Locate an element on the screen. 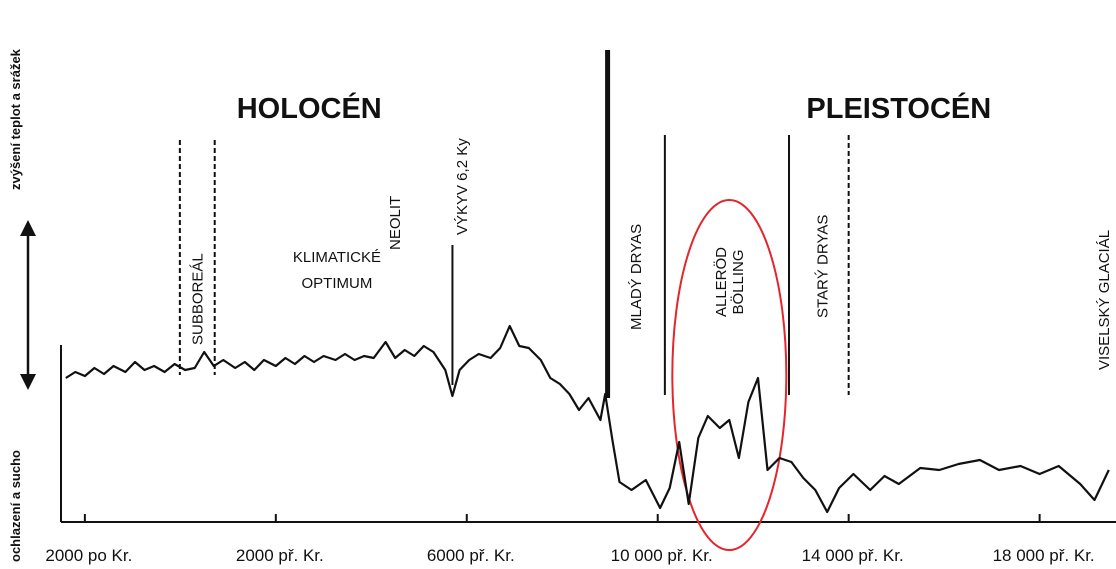 This screenshot has width=1116, height=569. annotation: STARÝ DRYAS is located at coordinates (822, 266).